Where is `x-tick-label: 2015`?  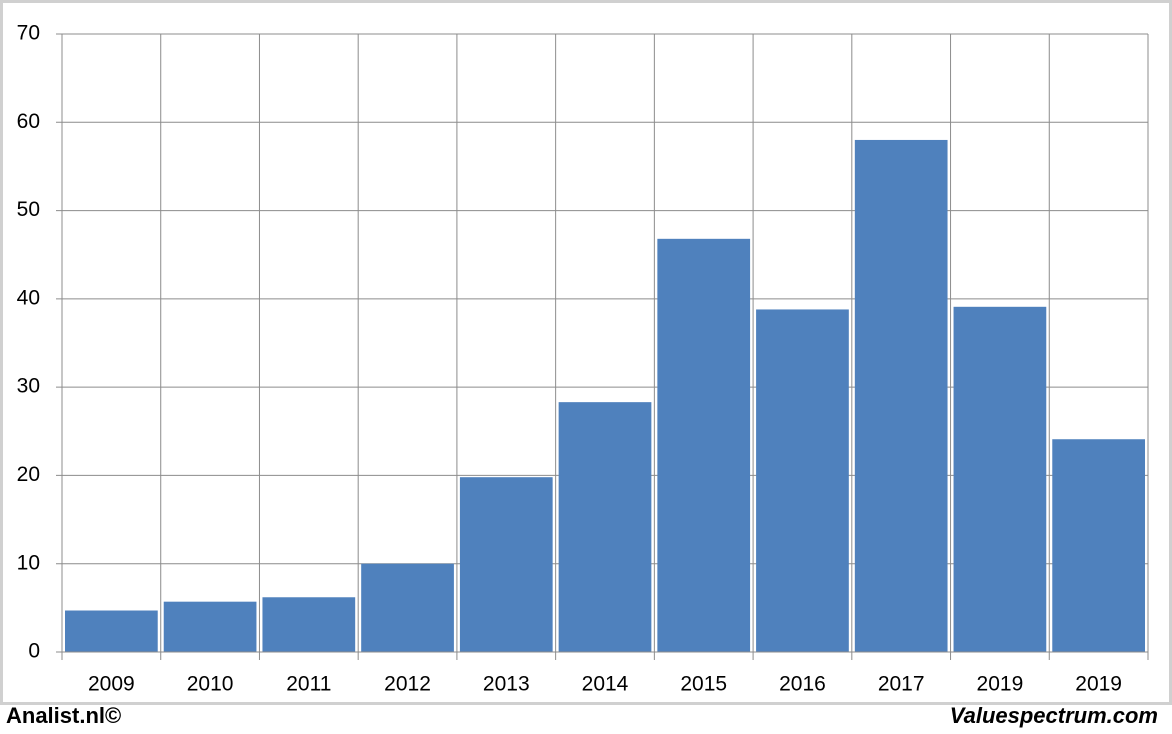
x-tick-label: 2015 is located at coordinates (703, 684).